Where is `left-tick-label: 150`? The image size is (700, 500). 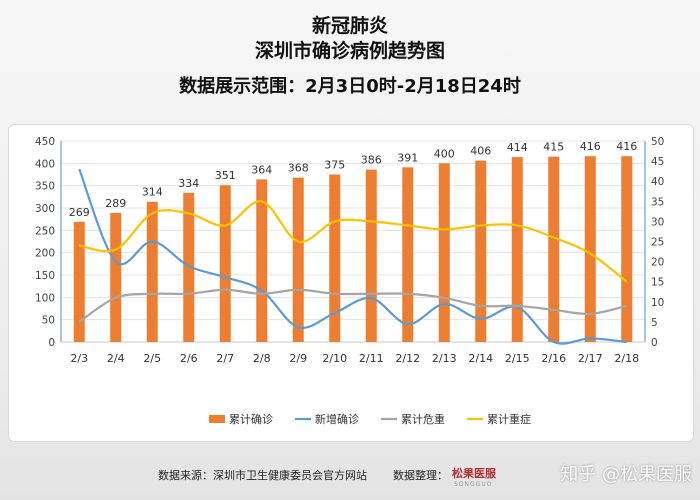 left-tick-label: 150 is located at coordinates (45, 276).